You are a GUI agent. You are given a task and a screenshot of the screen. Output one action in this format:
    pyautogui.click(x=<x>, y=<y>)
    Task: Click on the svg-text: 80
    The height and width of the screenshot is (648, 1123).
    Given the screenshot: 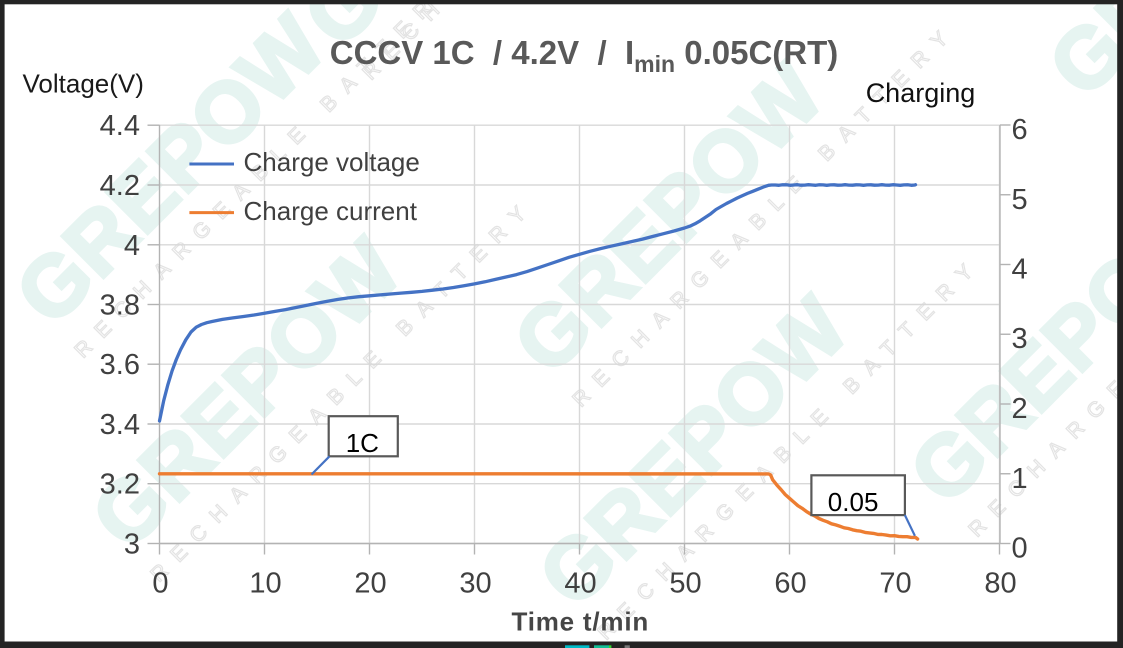 What is the action you would take?
    pyautogui.click(x=1000, y=584)
    